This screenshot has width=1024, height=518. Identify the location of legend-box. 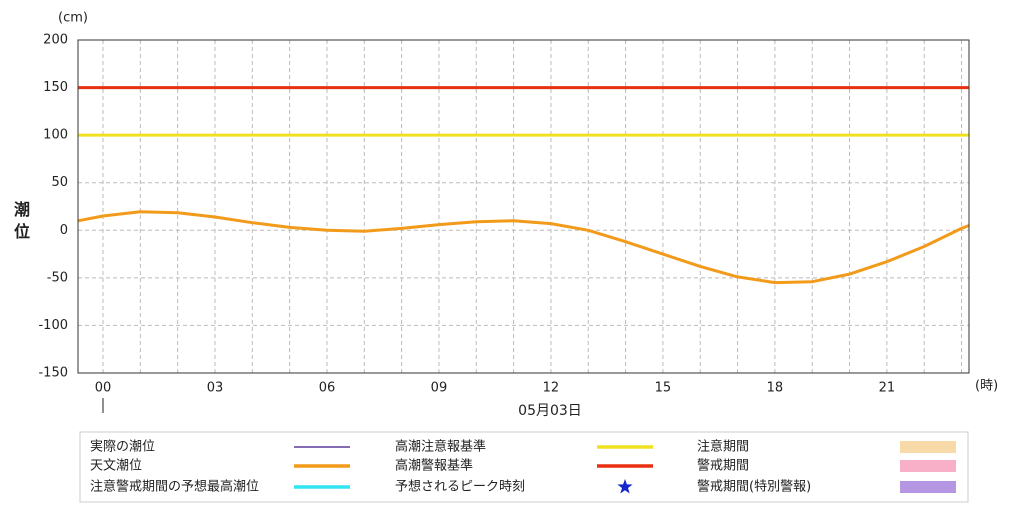
(524, 467).